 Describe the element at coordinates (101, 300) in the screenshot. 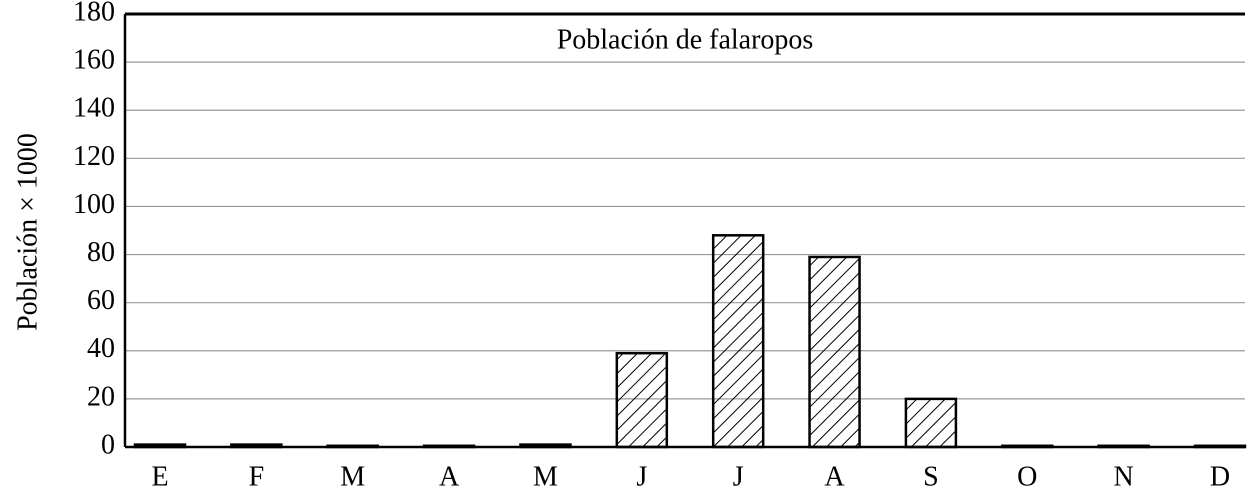

I see `y-tick-label: 60` at that location.